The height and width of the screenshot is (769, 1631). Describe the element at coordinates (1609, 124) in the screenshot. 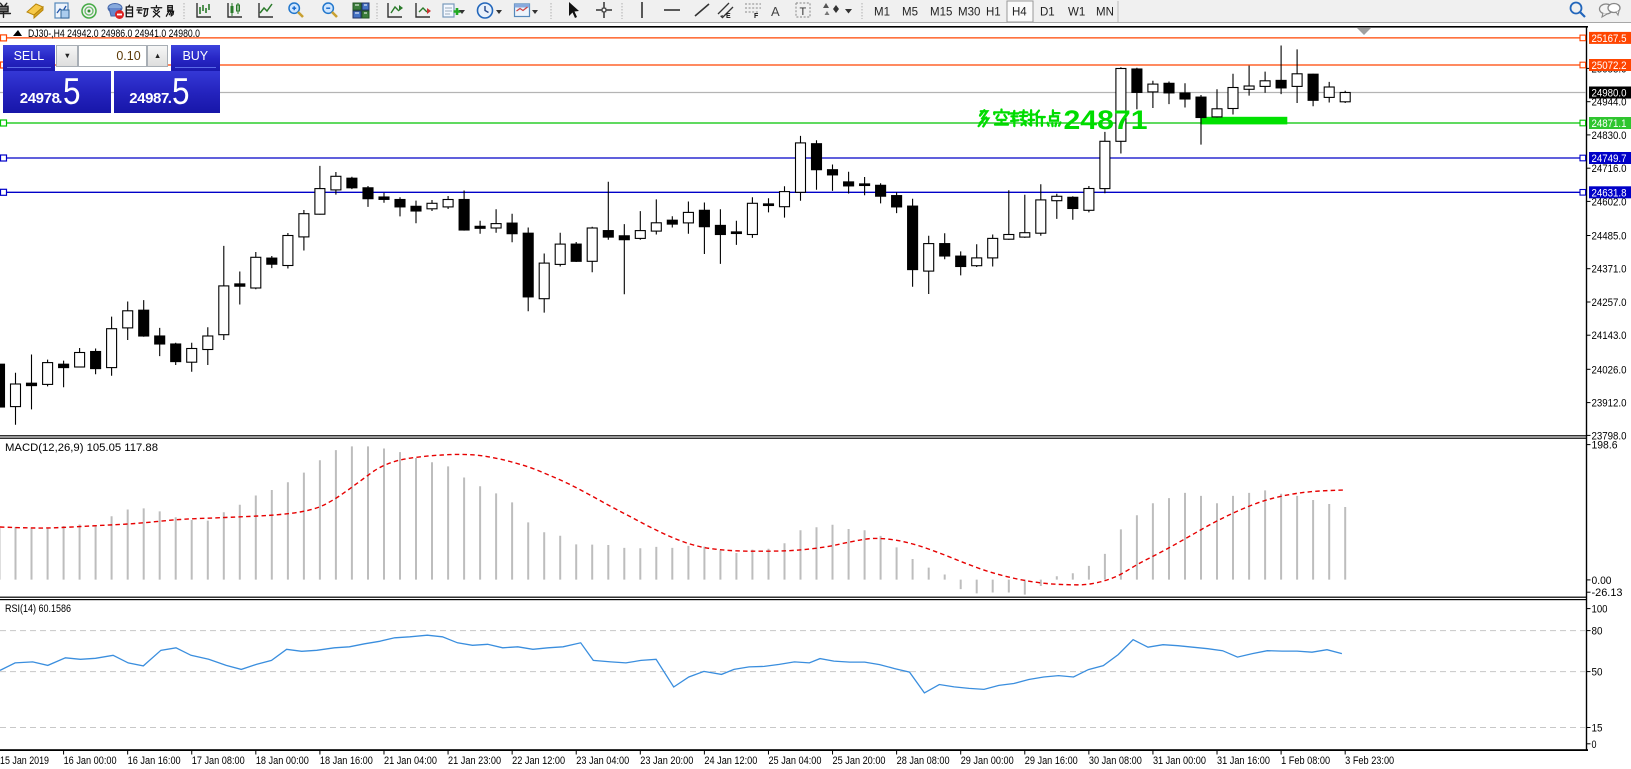

I see `svg-text: 24871.1` at that location.